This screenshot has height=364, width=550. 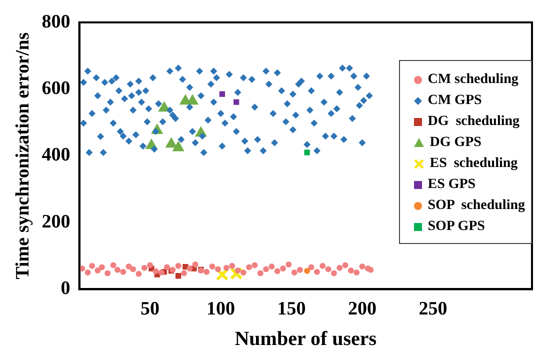 I want to click on x-tick-label: 100, so click(x=221, y=309).